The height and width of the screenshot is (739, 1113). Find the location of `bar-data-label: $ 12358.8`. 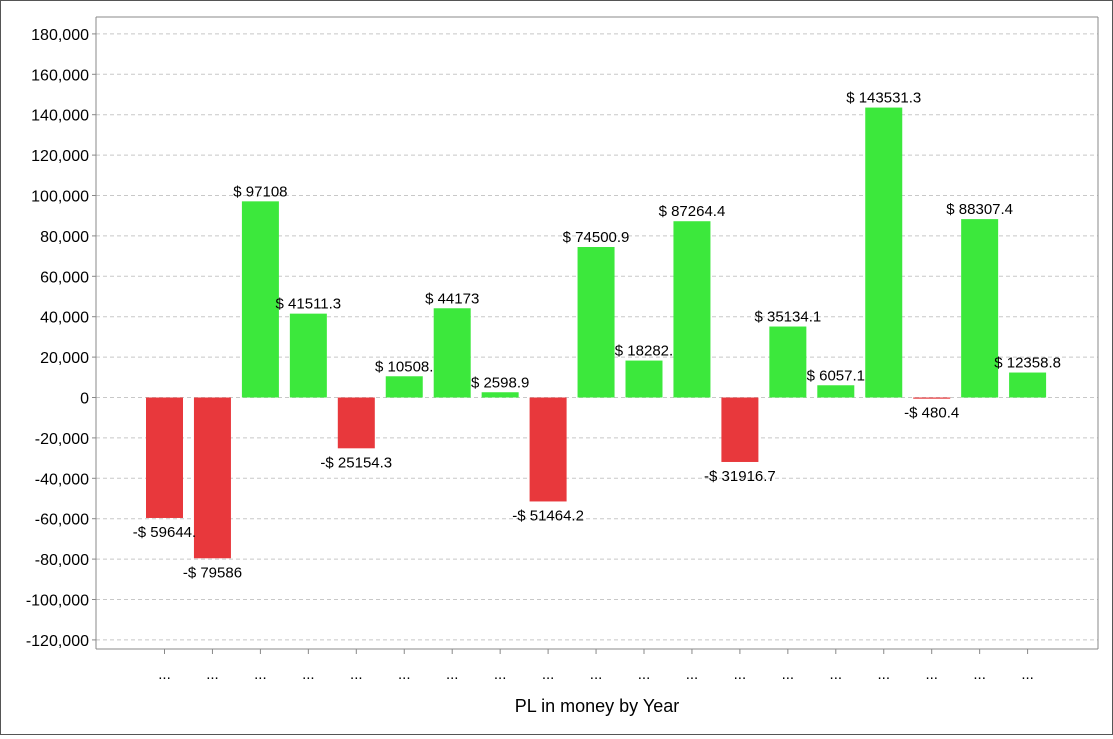

bar-data-label: $ 12358.8 is located at coordinates (1027, 363).